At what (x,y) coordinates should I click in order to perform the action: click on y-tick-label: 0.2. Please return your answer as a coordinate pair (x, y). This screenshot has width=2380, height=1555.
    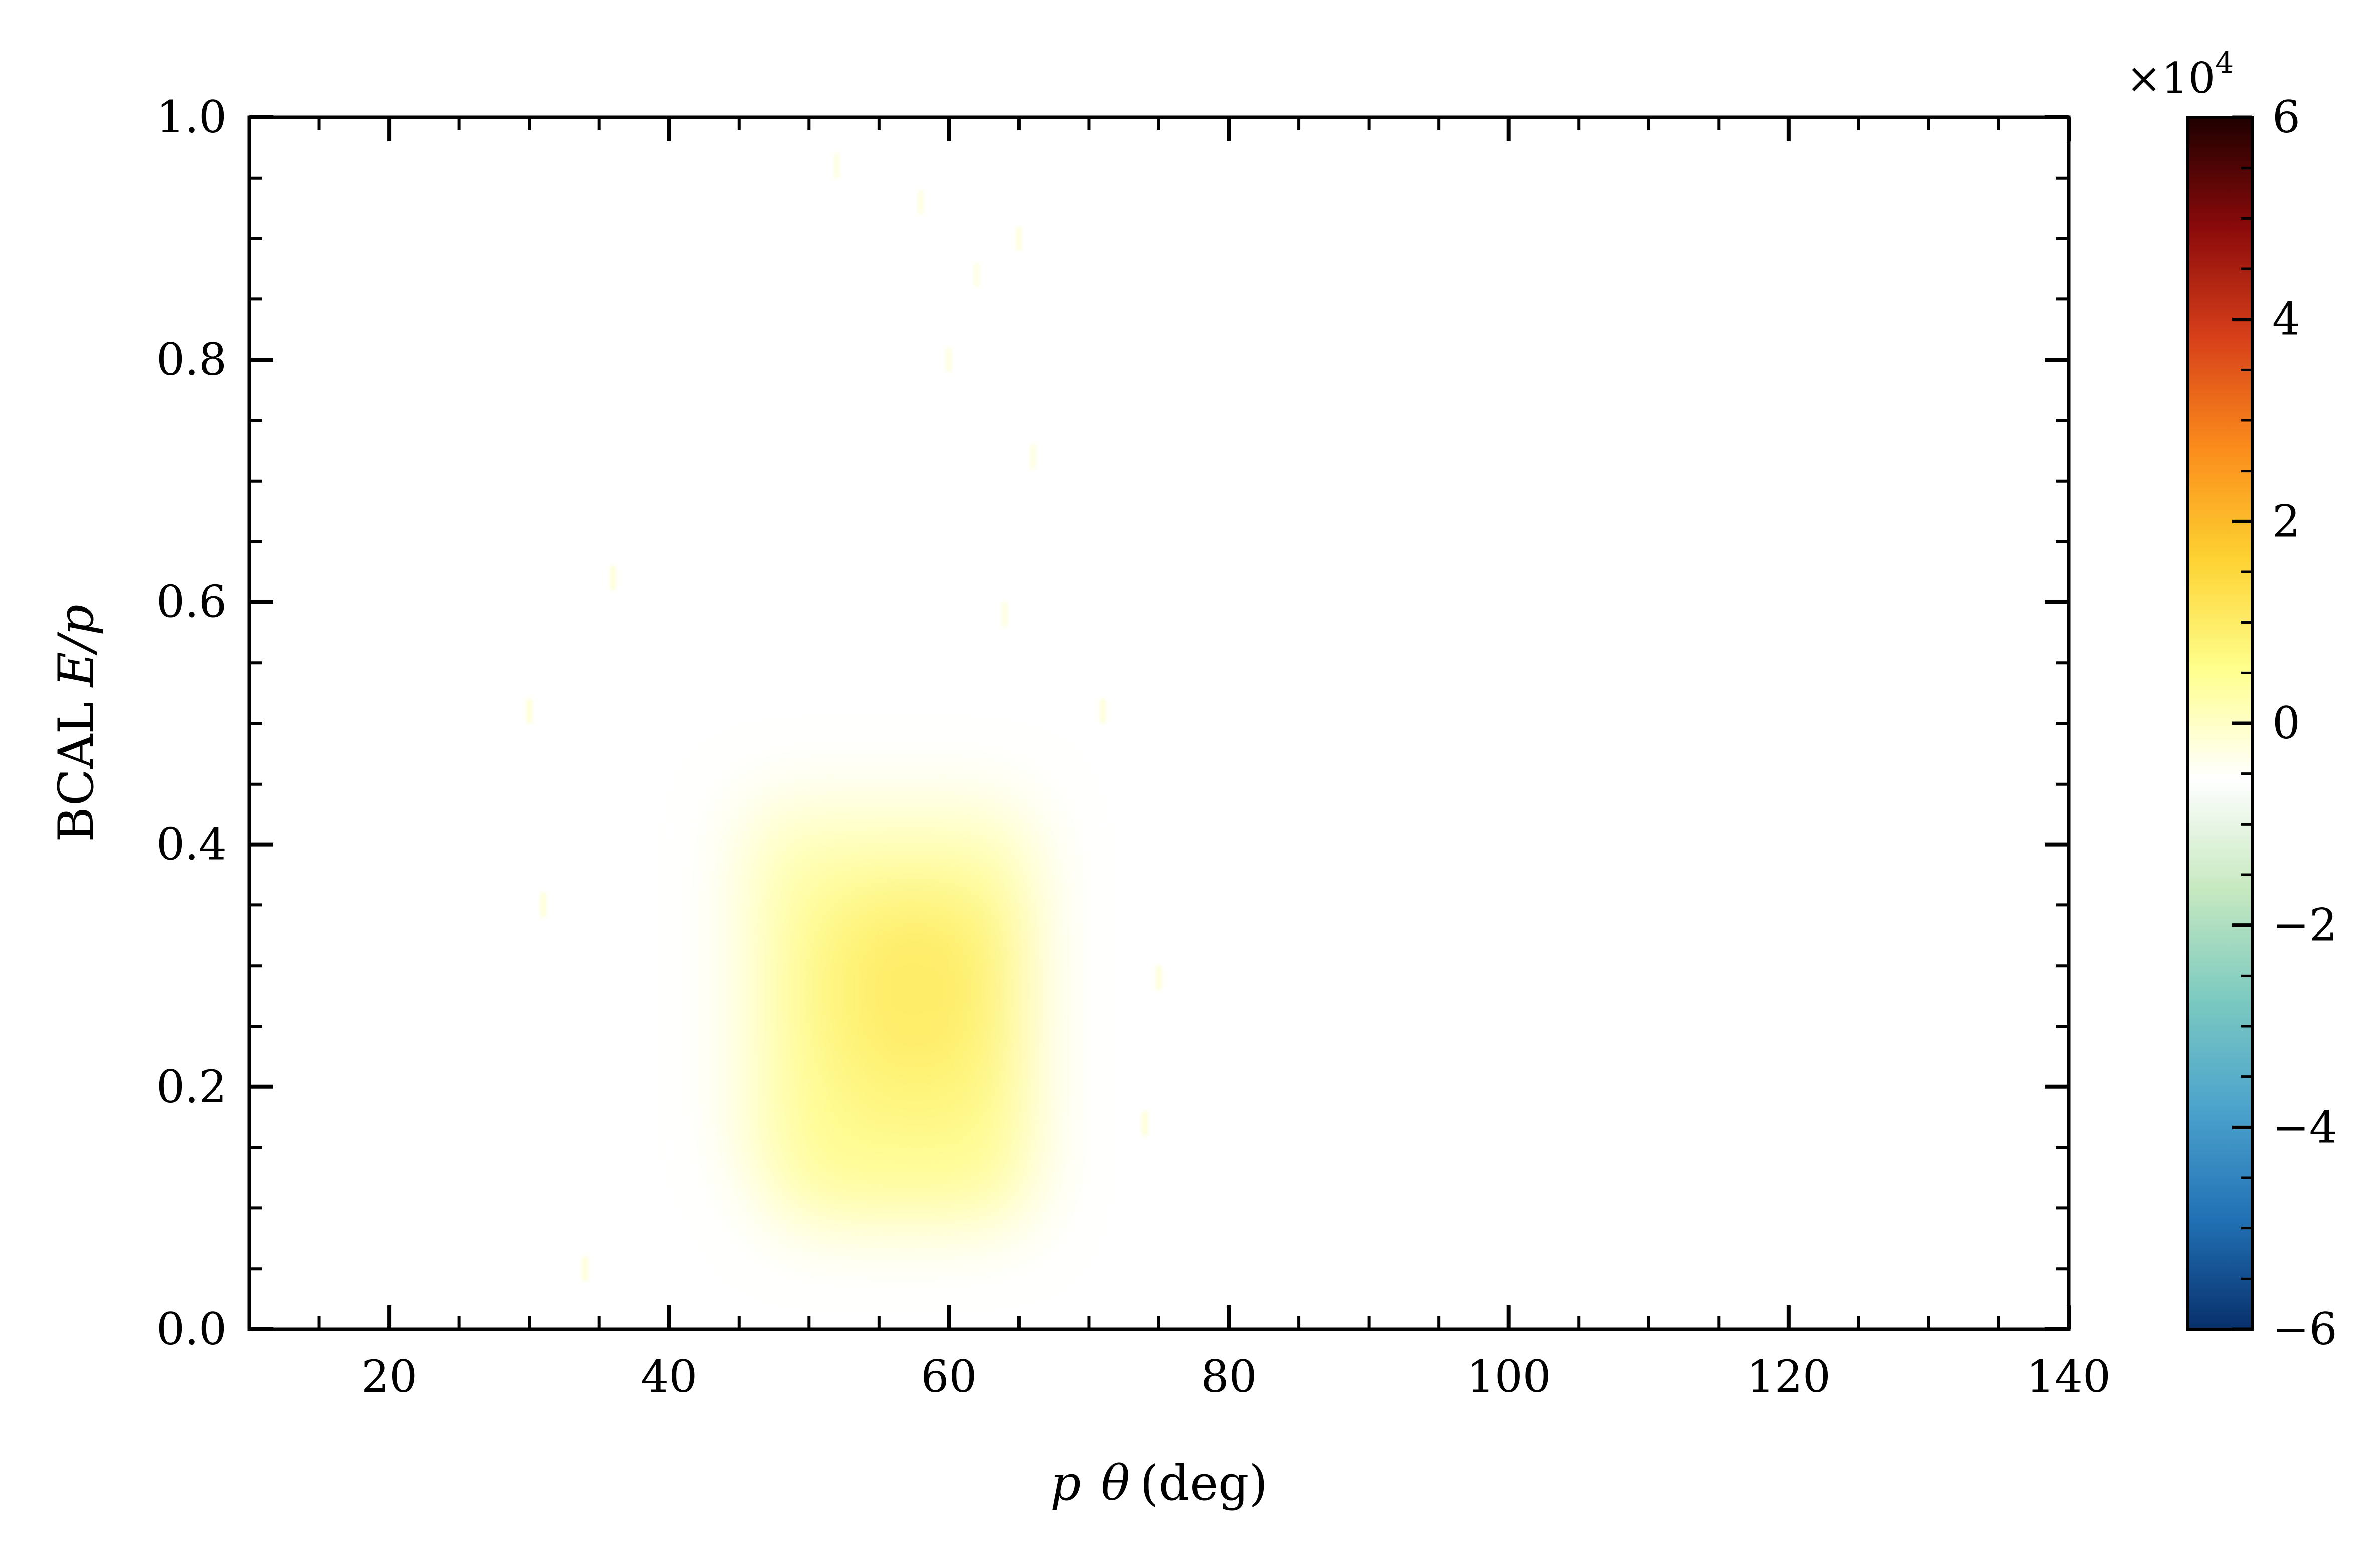
    Looking at the image, I should click on (191, 1087).